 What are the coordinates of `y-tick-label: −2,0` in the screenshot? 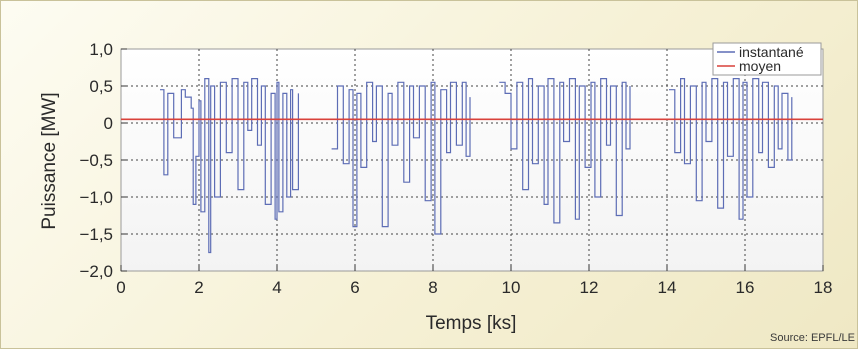 It's located at (96, 271).